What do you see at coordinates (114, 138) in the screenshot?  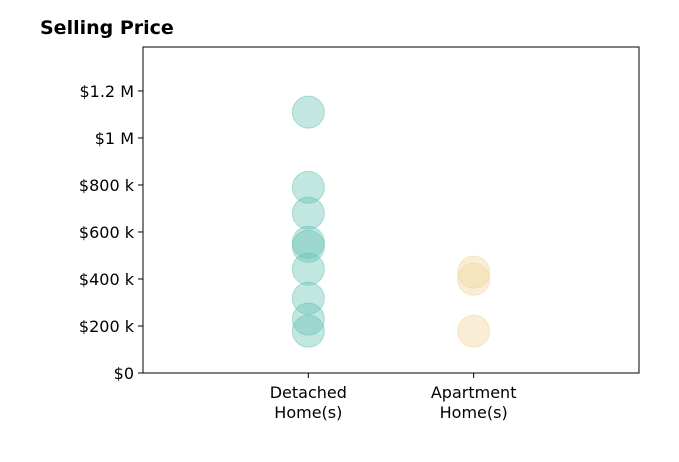 I see `y-tick-label: $1 M` at bounding box center [114, 138].